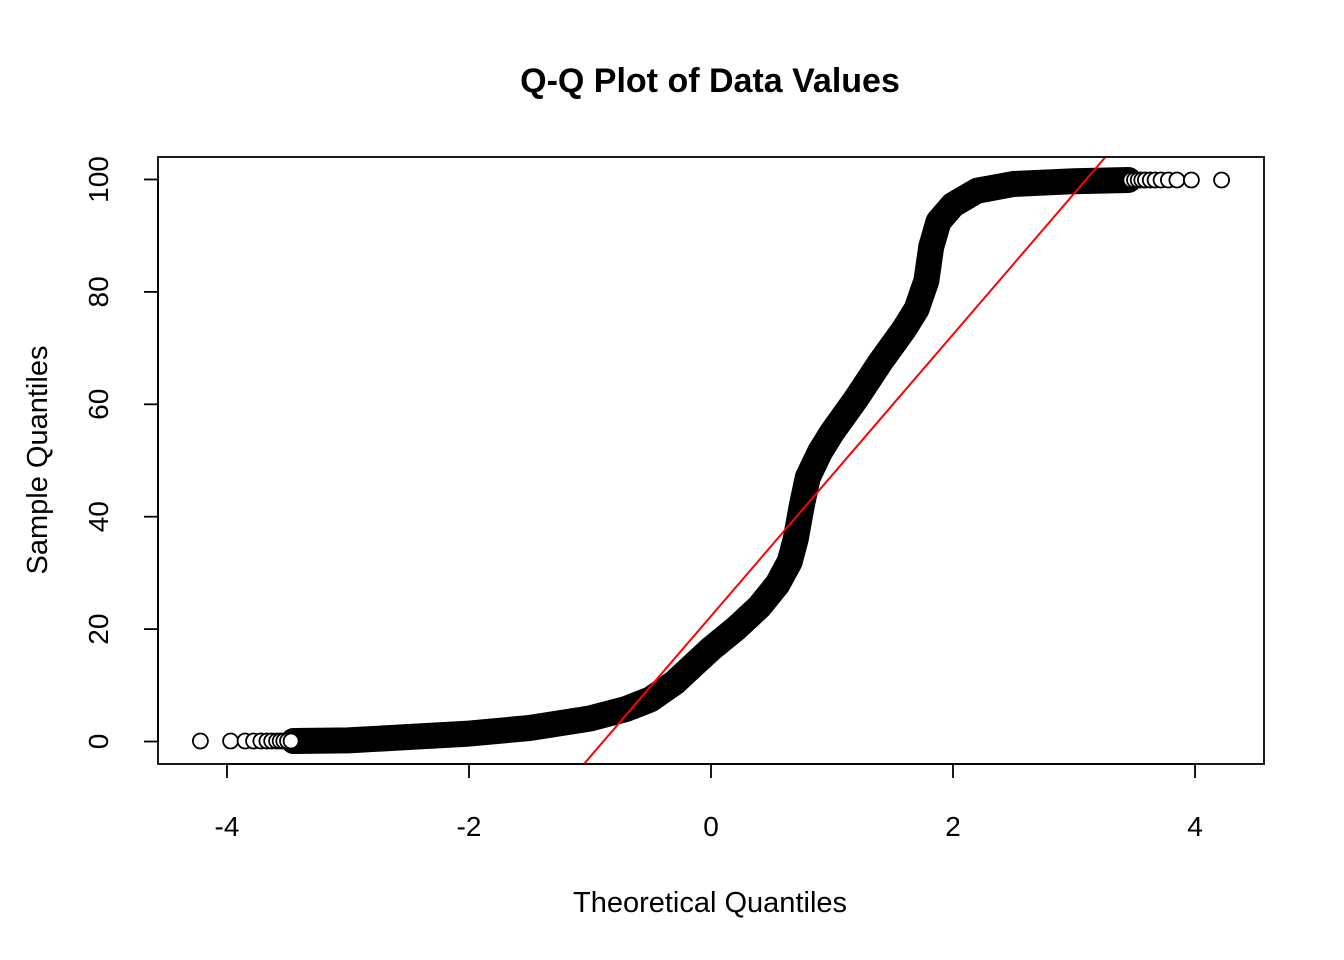  I want to click on y-tick-label: 60, so click(98, 404).